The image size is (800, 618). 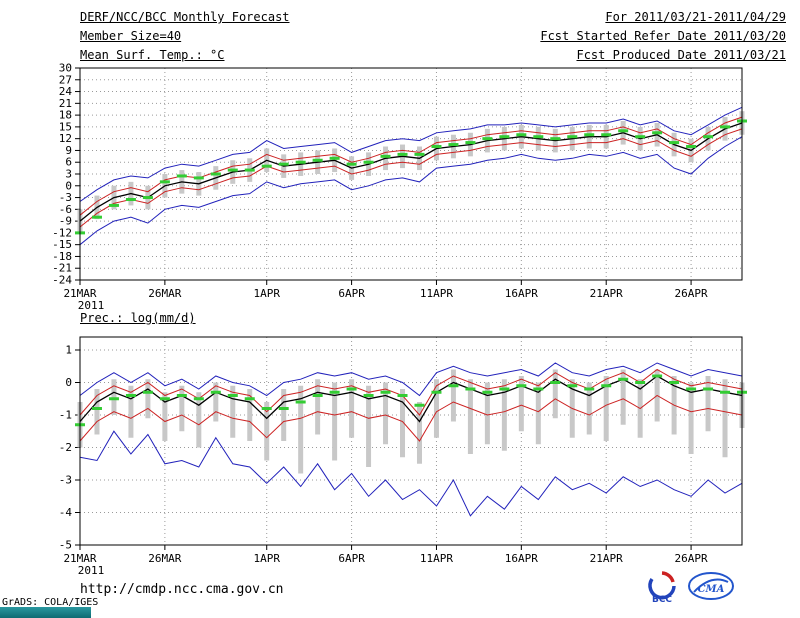 I want to click on fcst-produced-label: Fcst Produced Date 2011/03/21, so click(x=681, y=55).